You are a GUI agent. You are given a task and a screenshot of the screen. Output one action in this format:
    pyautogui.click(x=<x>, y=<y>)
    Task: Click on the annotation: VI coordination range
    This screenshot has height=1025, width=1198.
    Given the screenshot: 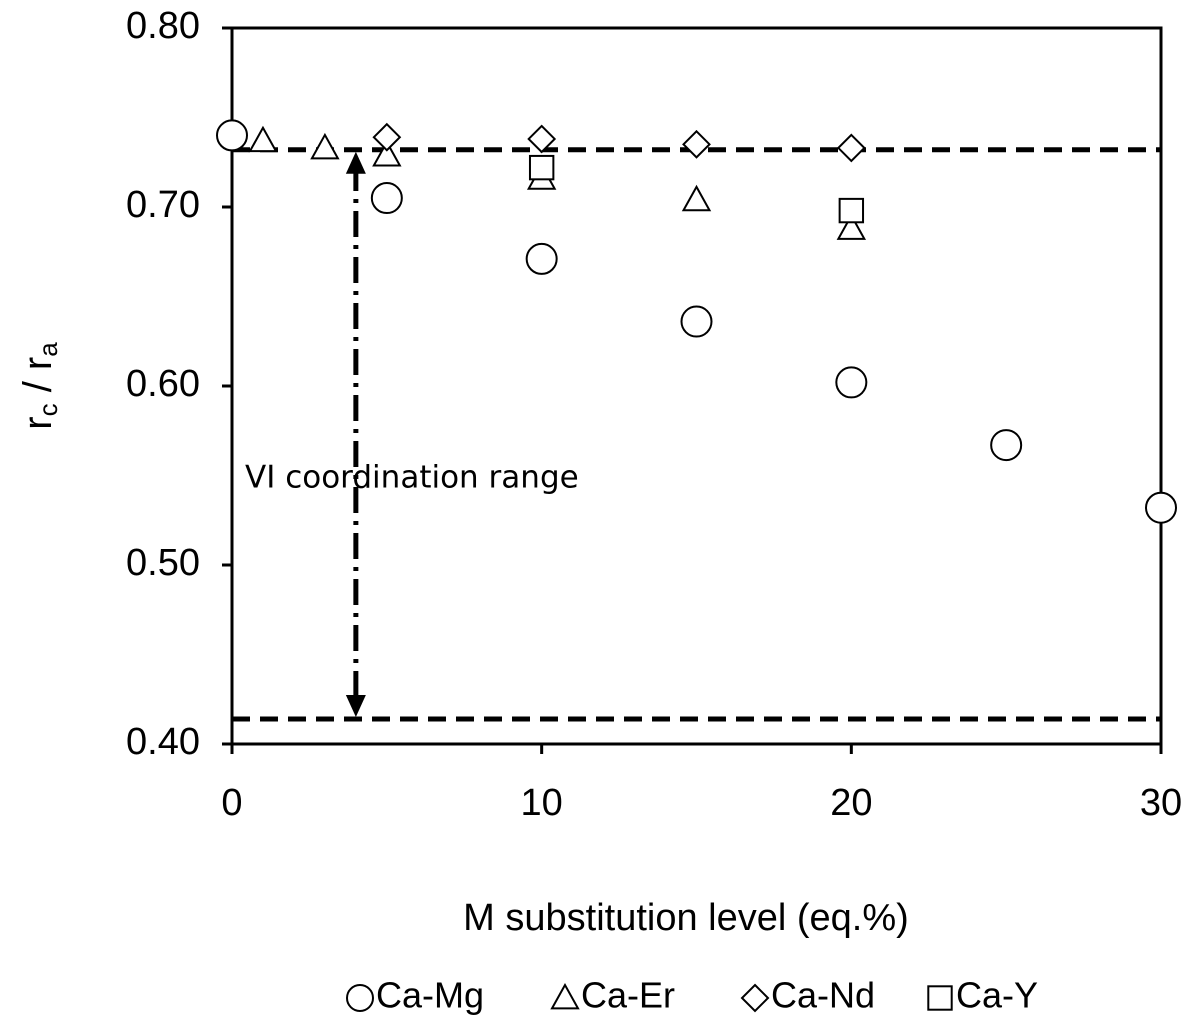 What is the action you would take?
    pyautogui.click(x=412, y=478)
    